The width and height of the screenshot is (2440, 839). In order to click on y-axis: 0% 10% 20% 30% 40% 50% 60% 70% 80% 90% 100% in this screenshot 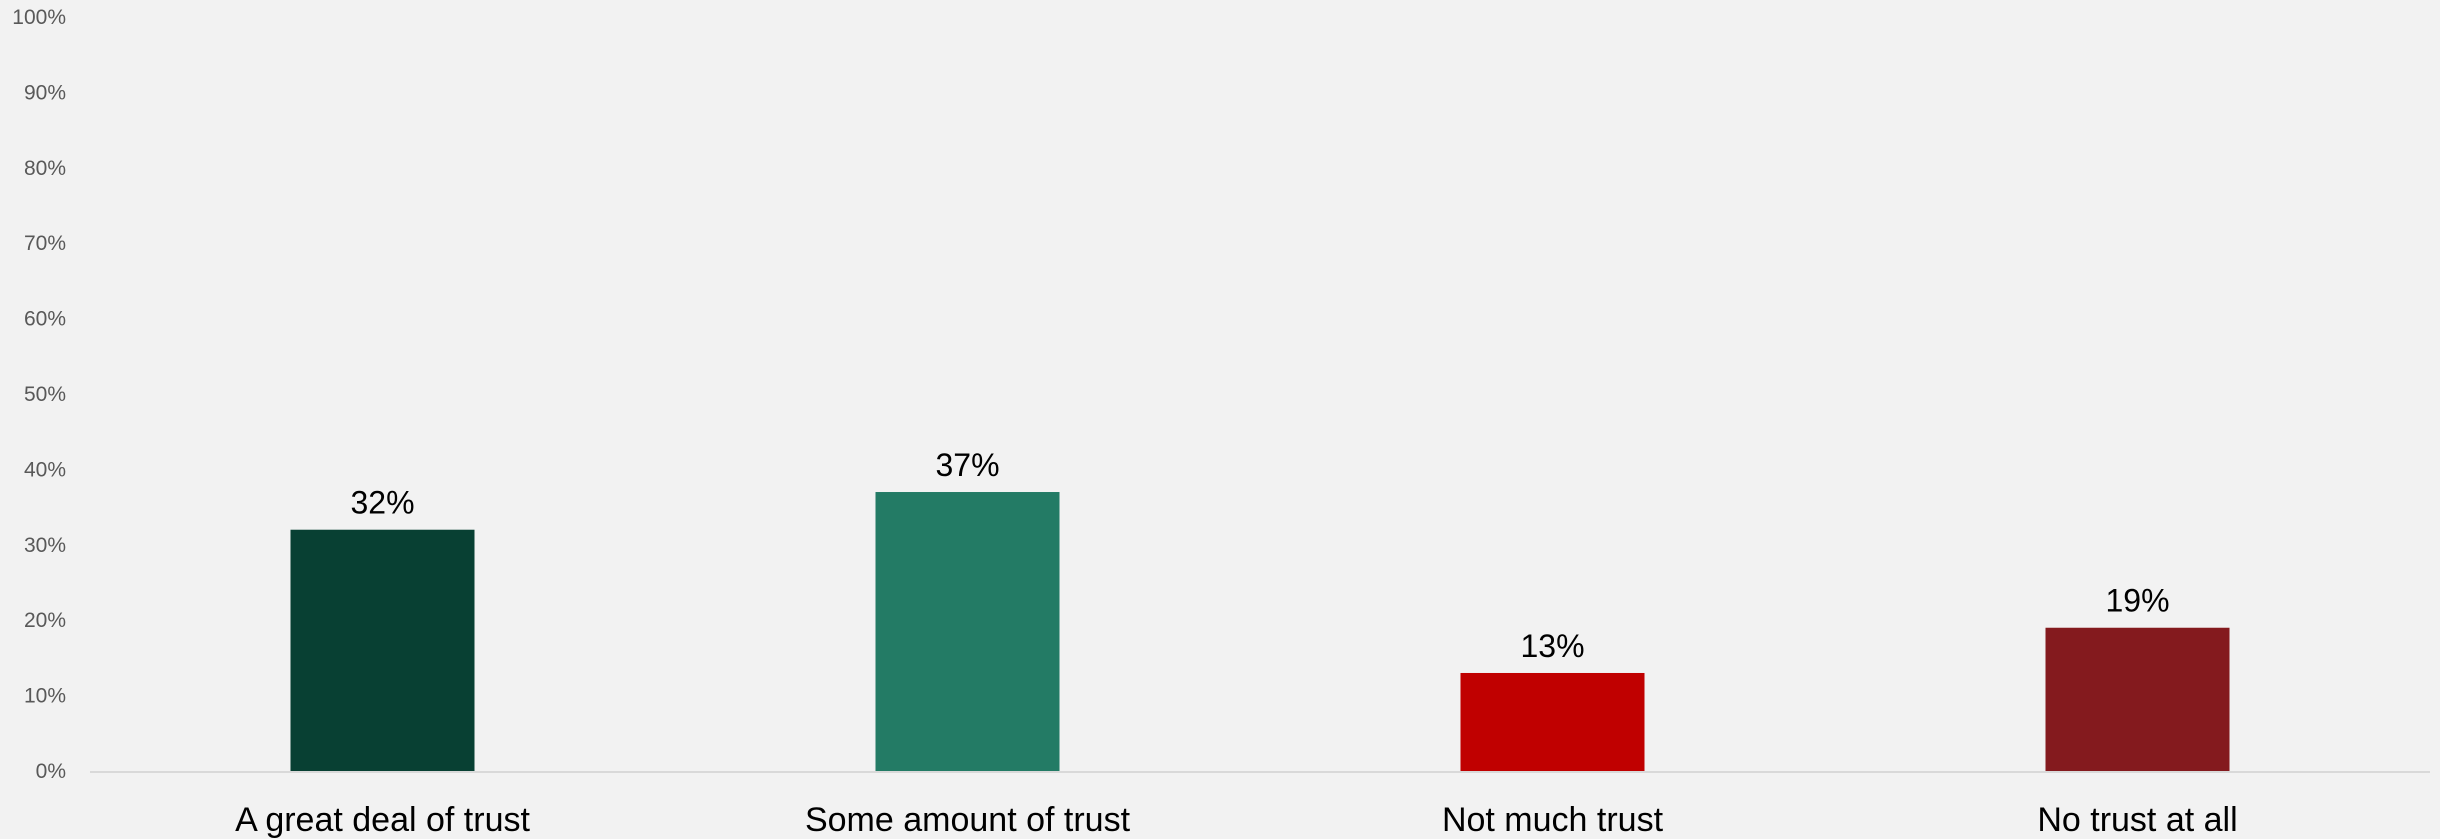, I will do `click(39, 394)`.